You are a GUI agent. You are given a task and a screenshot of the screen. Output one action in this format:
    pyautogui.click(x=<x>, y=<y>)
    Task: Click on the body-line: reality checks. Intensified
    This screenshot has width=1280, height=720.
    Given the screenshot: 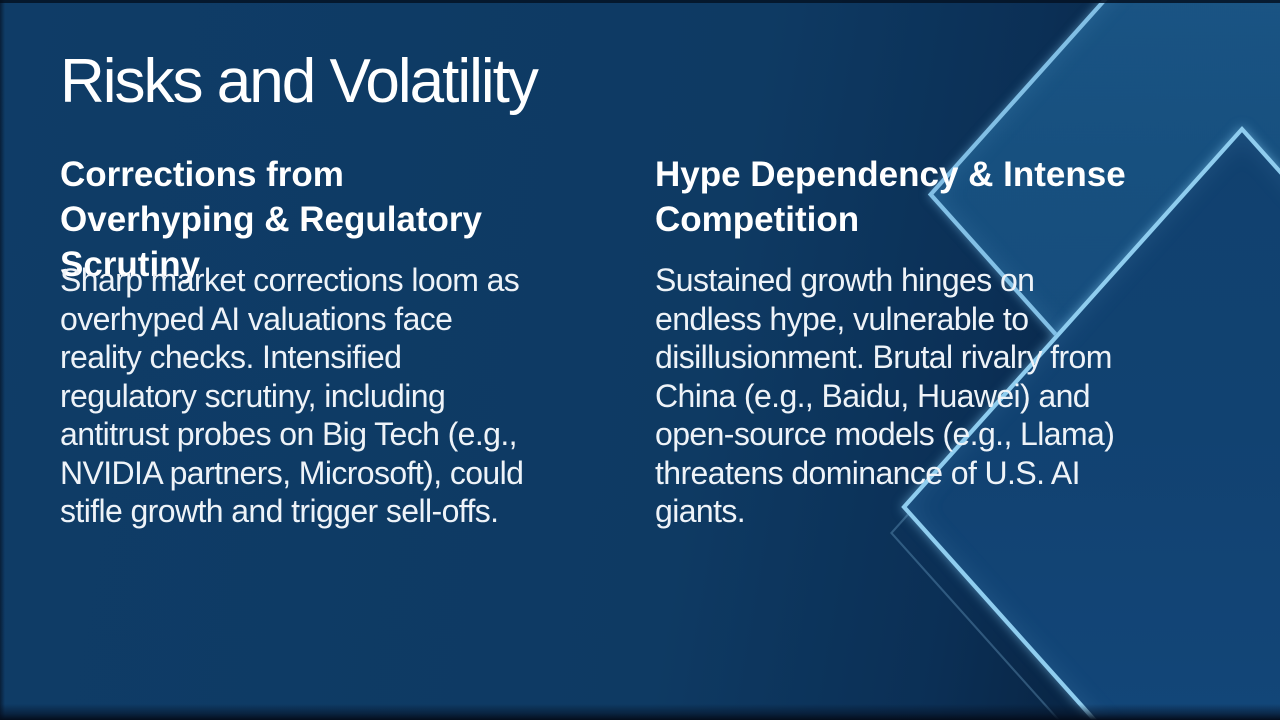 What is the action you would take?
    pyautogui.click(x=231, y=357)
    